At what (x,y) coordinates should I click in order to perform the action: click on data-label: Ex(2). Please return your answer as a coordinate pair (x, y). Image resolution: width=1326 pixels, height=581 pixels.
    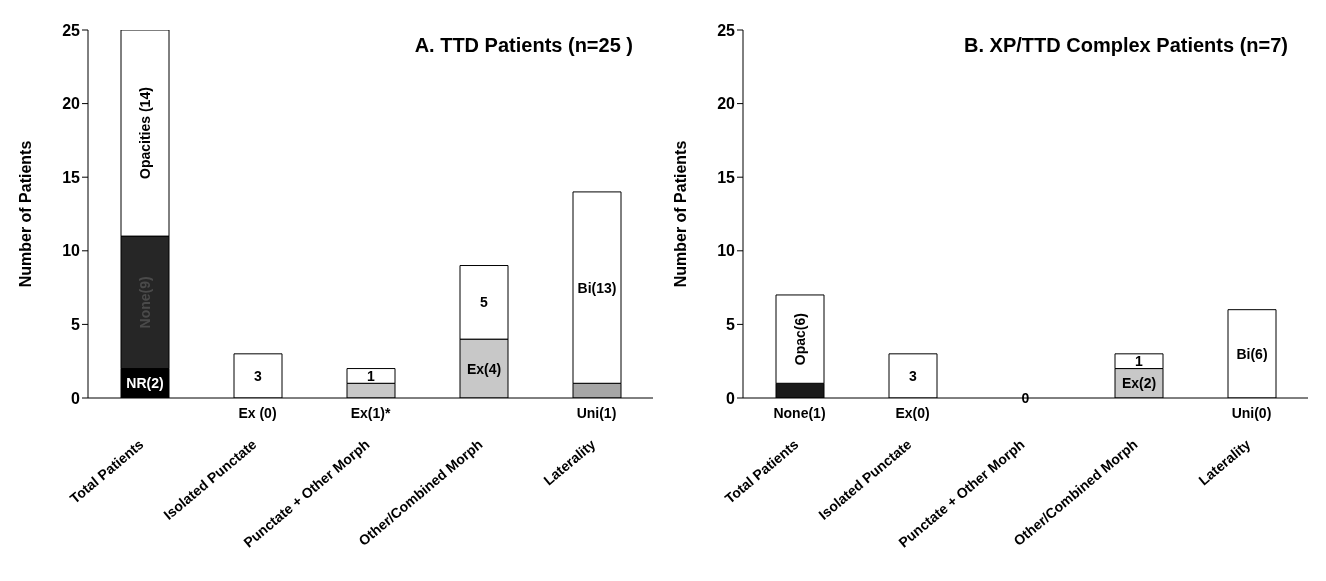
    Looking at the image, I should click on (1139, 383).